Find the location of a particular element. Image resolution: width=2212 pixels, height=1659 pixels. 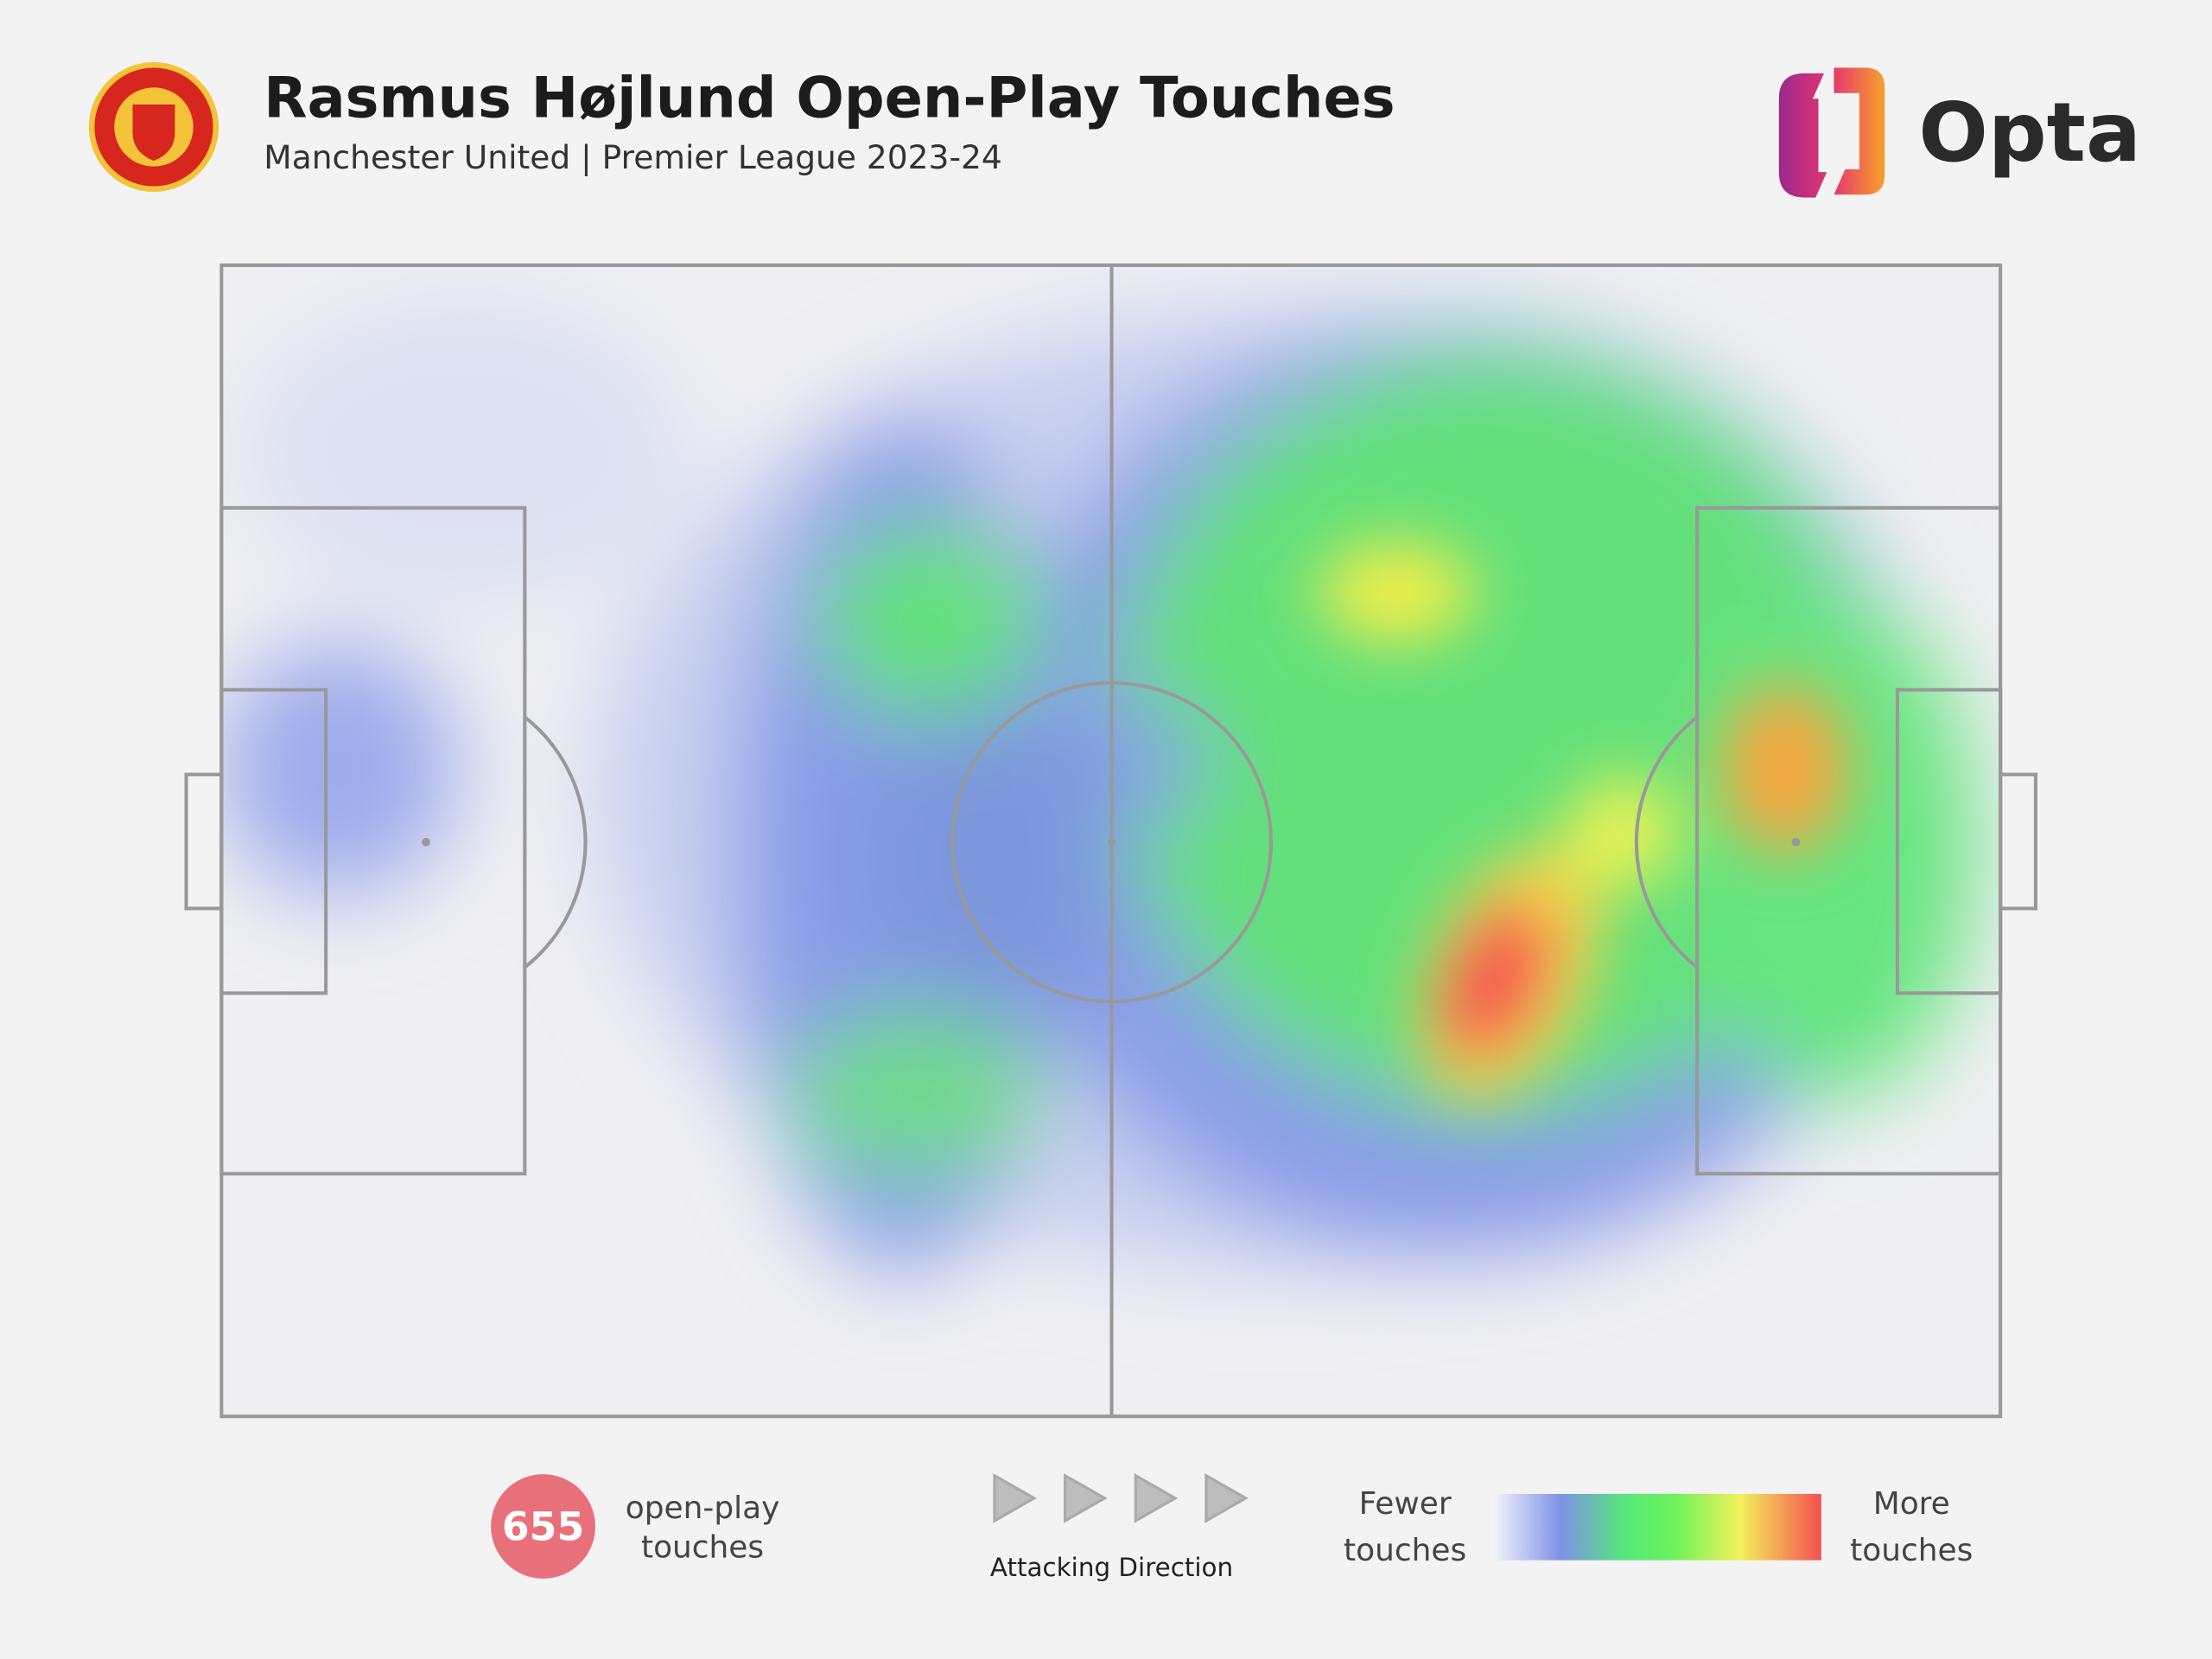

direction-arrows is located at coordinates (1121, 1497).